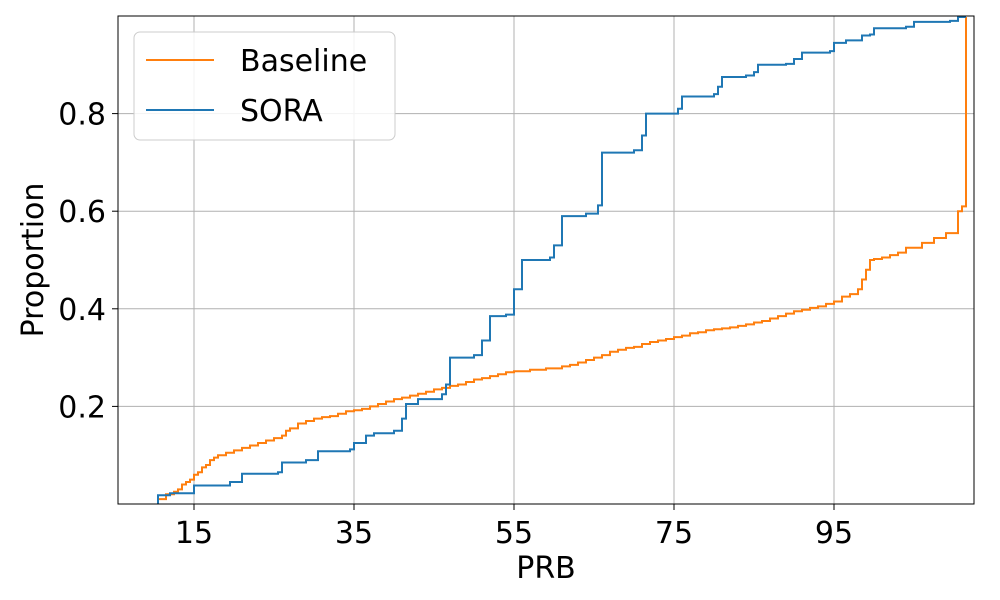 The image size is (1000, 600). Describe the element at coordinates (514, 533) in the screenshot. I see `x-tick-label: 55` at that location.